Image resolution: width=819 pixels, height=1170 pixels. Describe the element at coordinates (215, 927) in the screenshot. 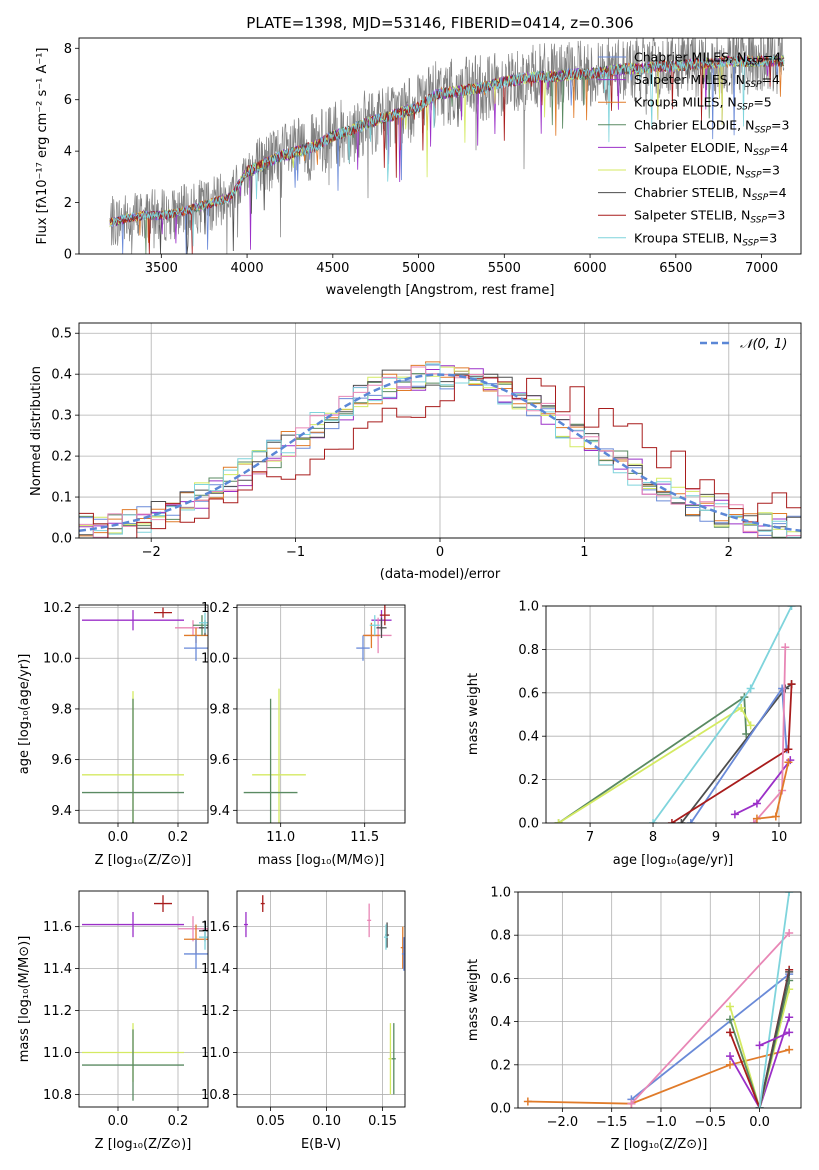

I see `mass-vs-EBV-ytick-label: 11.6` at that location.